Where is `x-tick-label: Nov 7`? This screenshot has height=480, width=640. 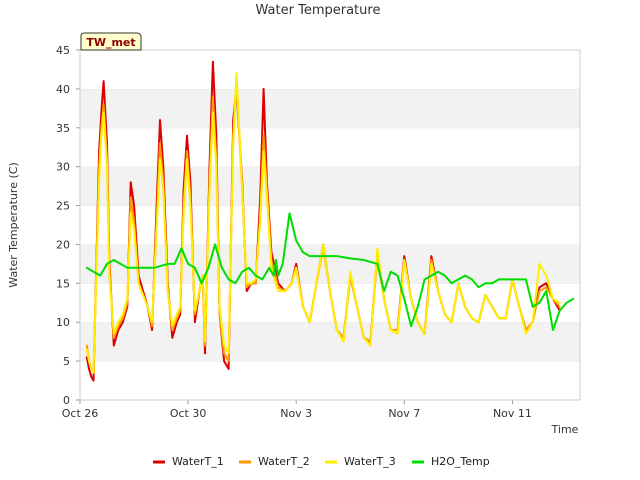 x-tick-label: Nov 7 is located at coordinates (404, 413).